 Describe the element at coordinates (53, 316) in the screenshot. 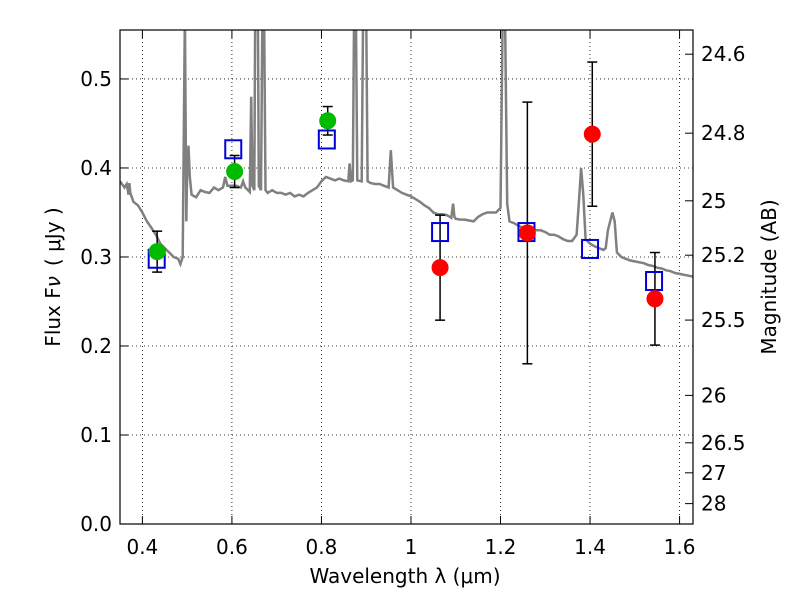

I see `y-axis-title-text: Flux F` at that location.